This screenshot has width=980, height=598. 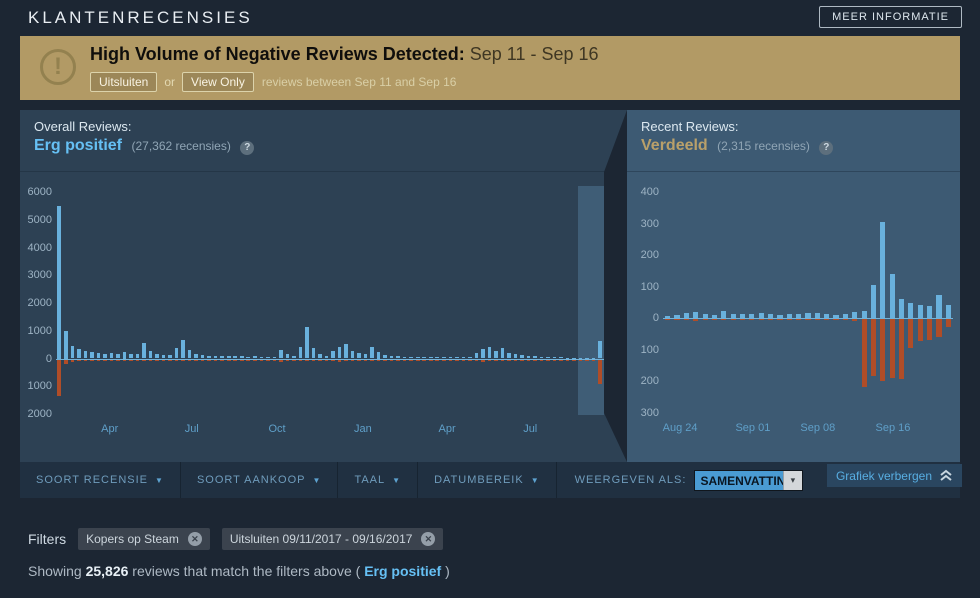 I want to click on x-axis-tick-label: Jul, so click(x=530, y=429).